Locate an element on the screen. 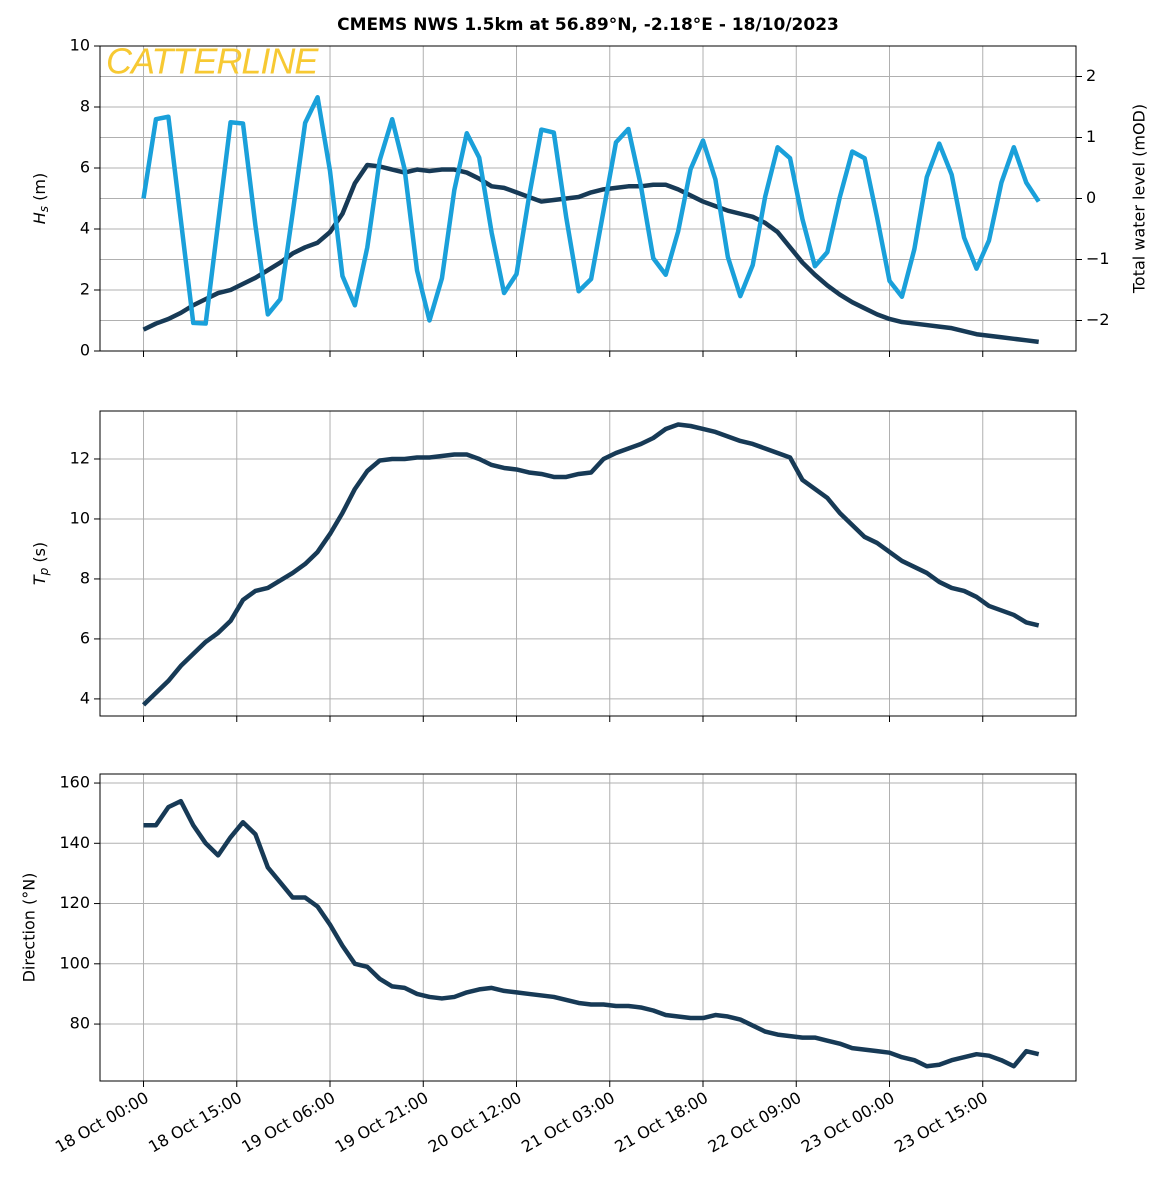 The height and width of the screenshot is (1200, 1167). y-tick-label: 80 is located at coordinates (80, 1023).